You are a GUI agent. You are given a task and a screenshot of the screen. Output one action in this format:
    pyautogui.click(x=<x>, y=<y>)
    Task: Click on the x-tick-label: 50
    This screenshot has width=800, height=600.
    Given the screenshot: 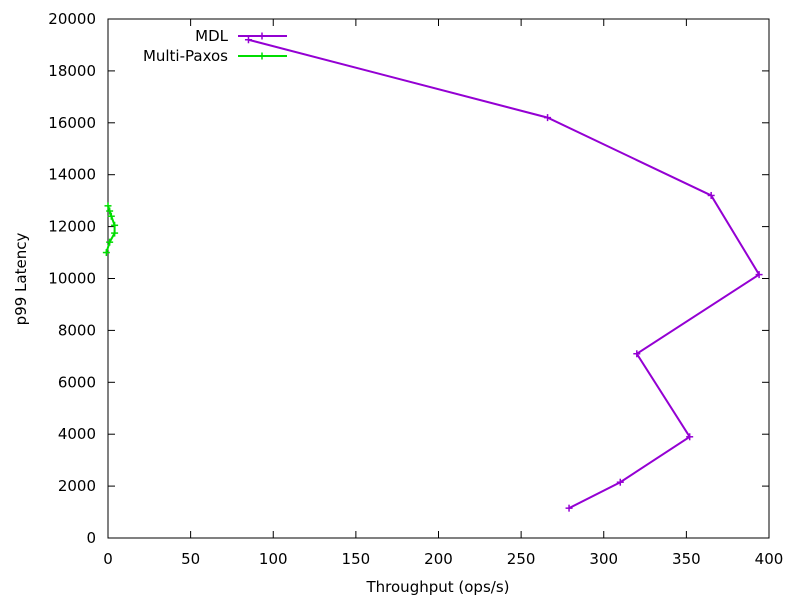 What is the action you would take?
    pyautogui.click(x=190, y=559)
    